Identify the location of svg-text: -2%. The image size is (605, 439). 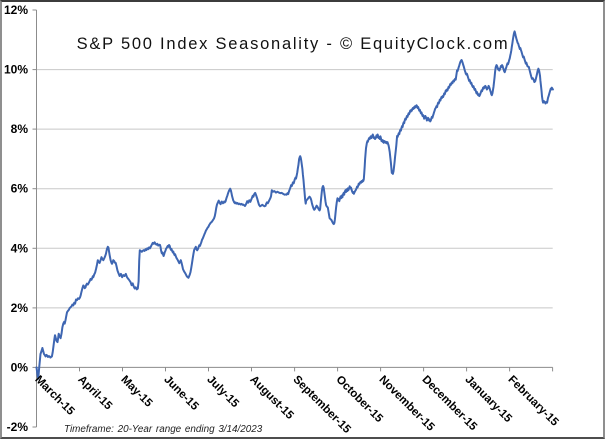
(18, 427).